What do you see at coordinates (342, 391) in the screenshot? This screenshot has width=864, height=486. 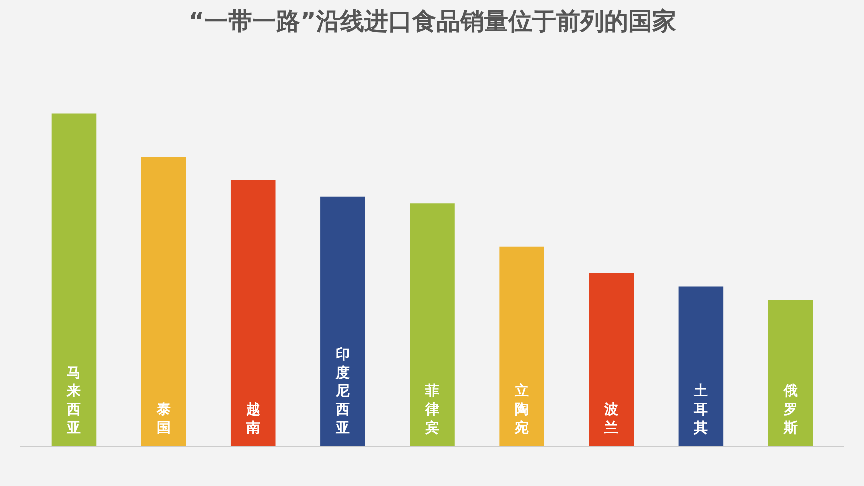 I see `x-tick-label: 印度尼西亚` at bounding box center [342, 391].